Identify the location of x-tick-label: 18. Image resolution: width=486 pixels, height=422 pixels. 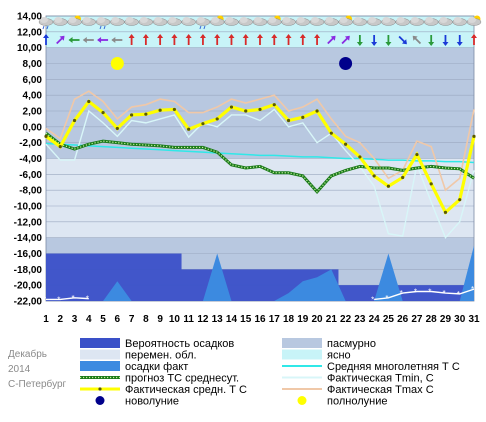
(289, 319).